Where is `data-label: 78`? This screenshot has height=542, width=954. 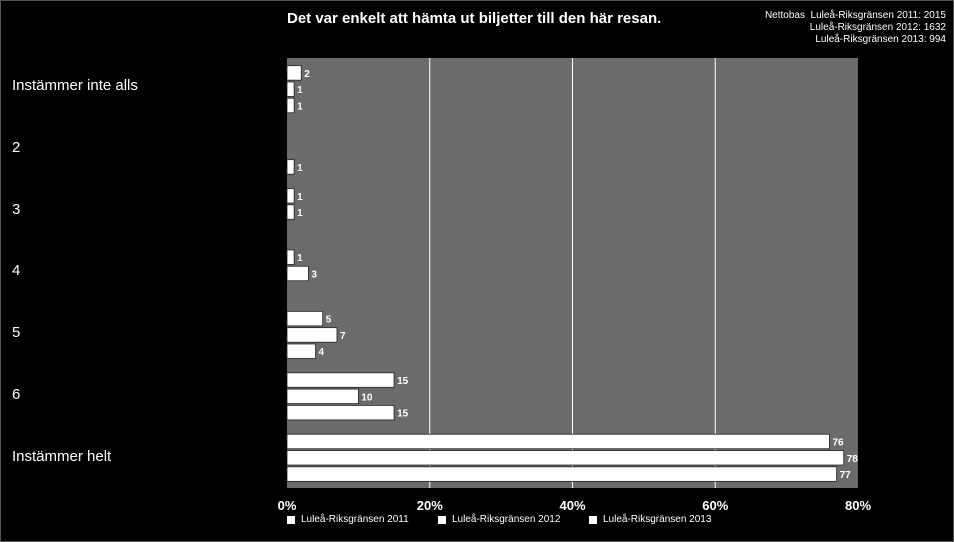
data-label: 78 is located at coordinates (853, 459).